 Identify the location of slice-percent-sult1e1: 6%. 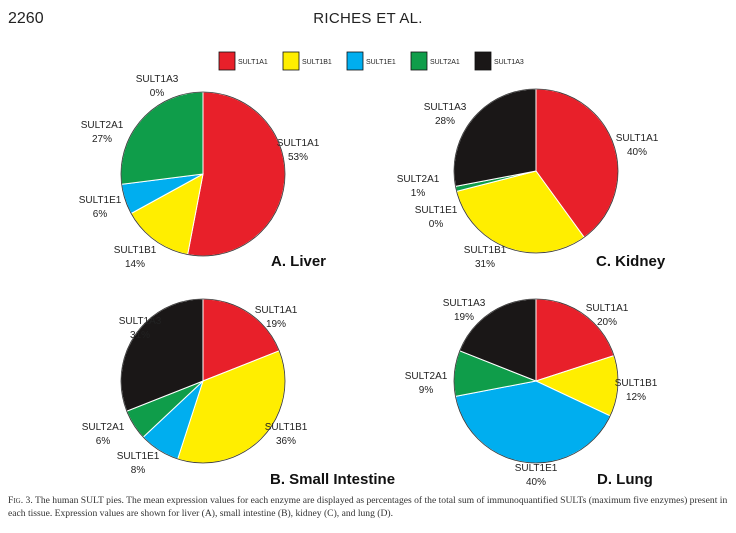
(100, 214).